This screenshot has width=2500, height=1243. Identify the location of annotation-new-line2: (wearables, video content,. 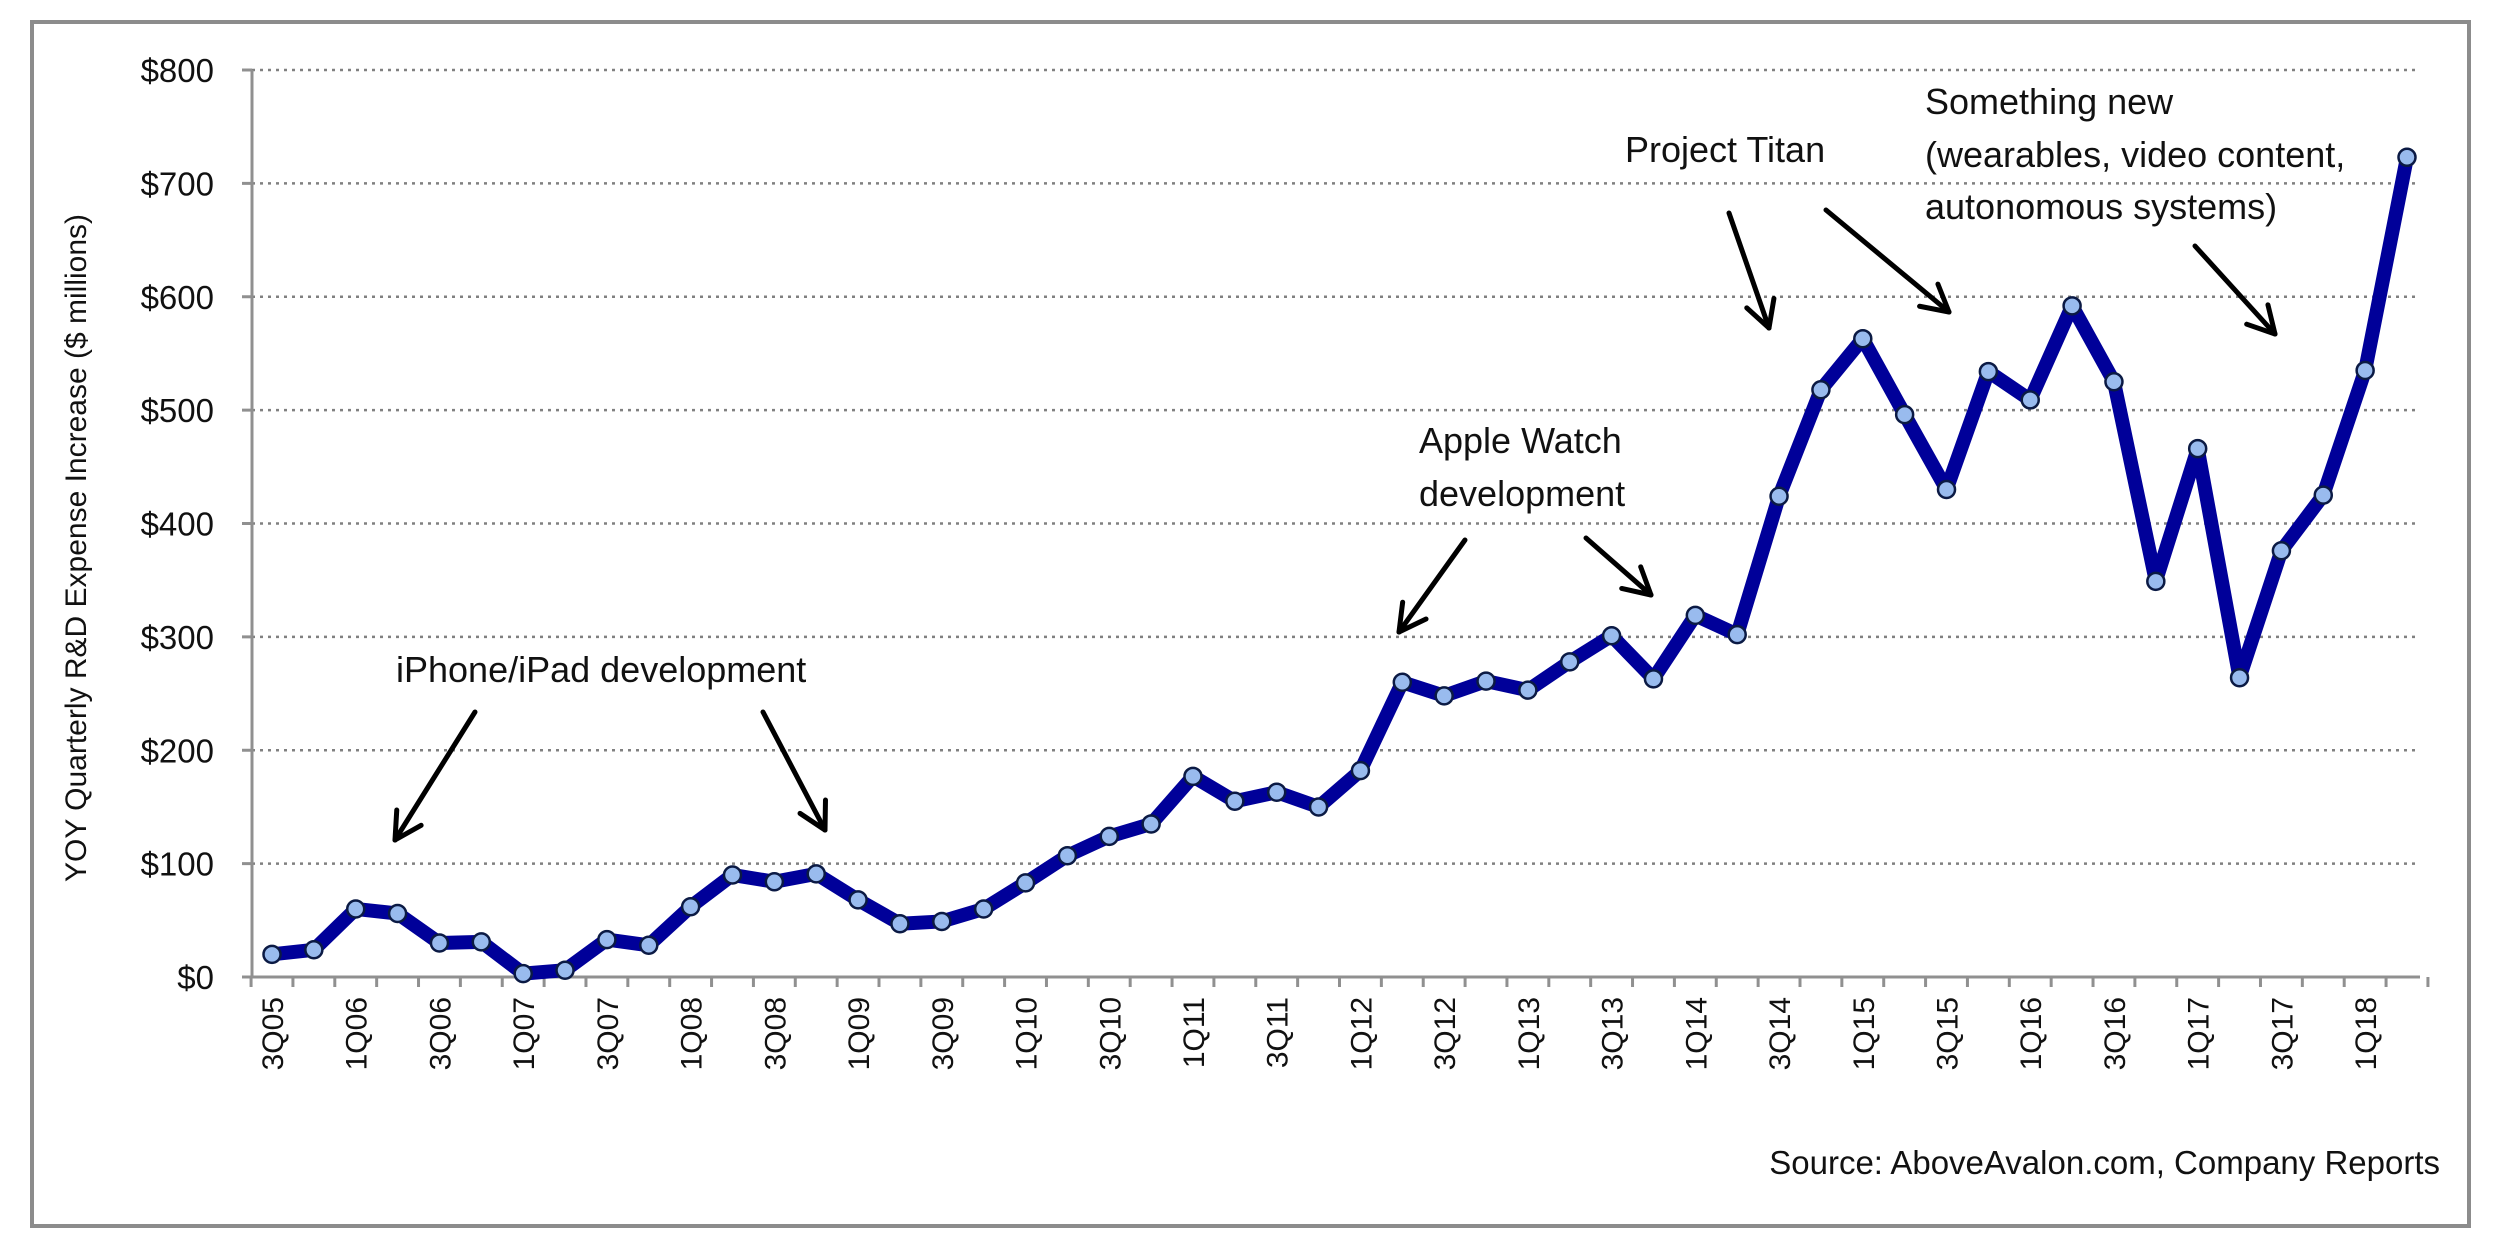
(2135, 154).